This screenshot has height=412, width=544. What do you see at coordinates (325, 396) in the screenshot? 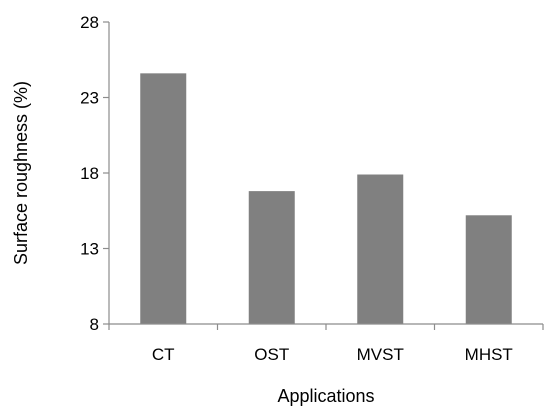
I see `x-axis-title: Applications` at bounding box center [325, 396].